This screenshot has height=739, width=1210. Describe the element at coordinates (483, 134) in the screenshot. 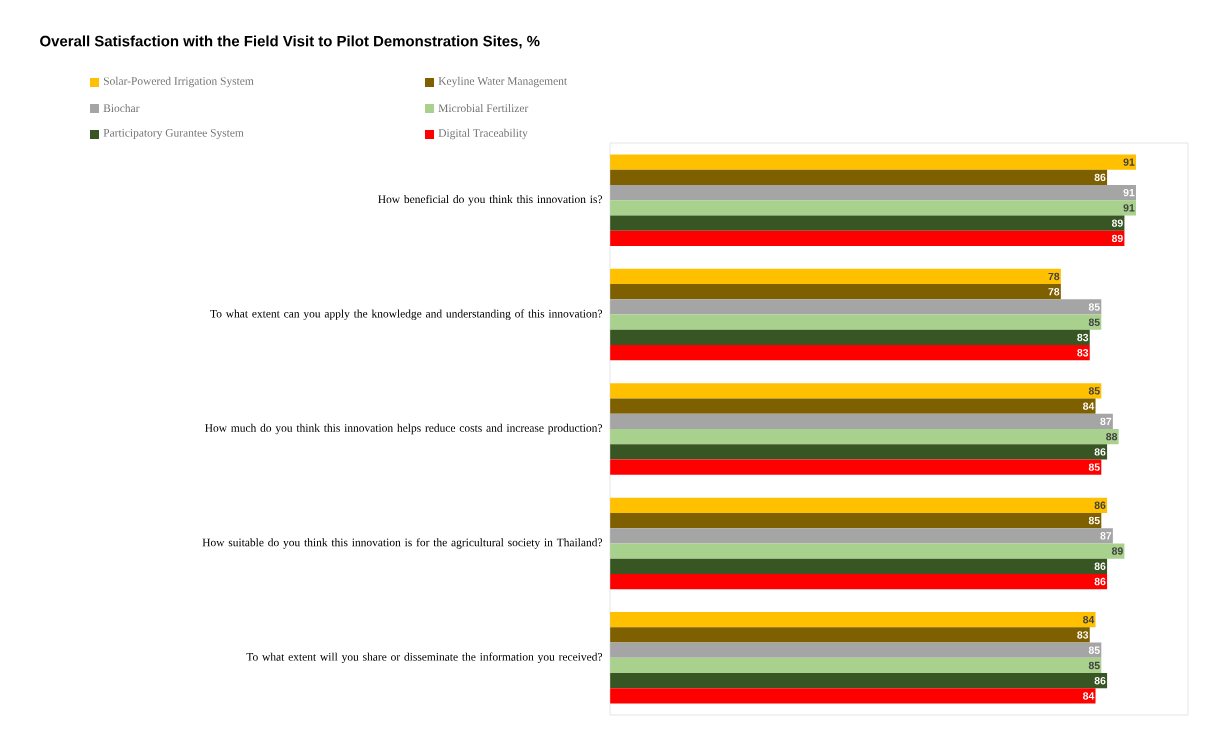

I see `legend-label: Digital Traceability` at that location.